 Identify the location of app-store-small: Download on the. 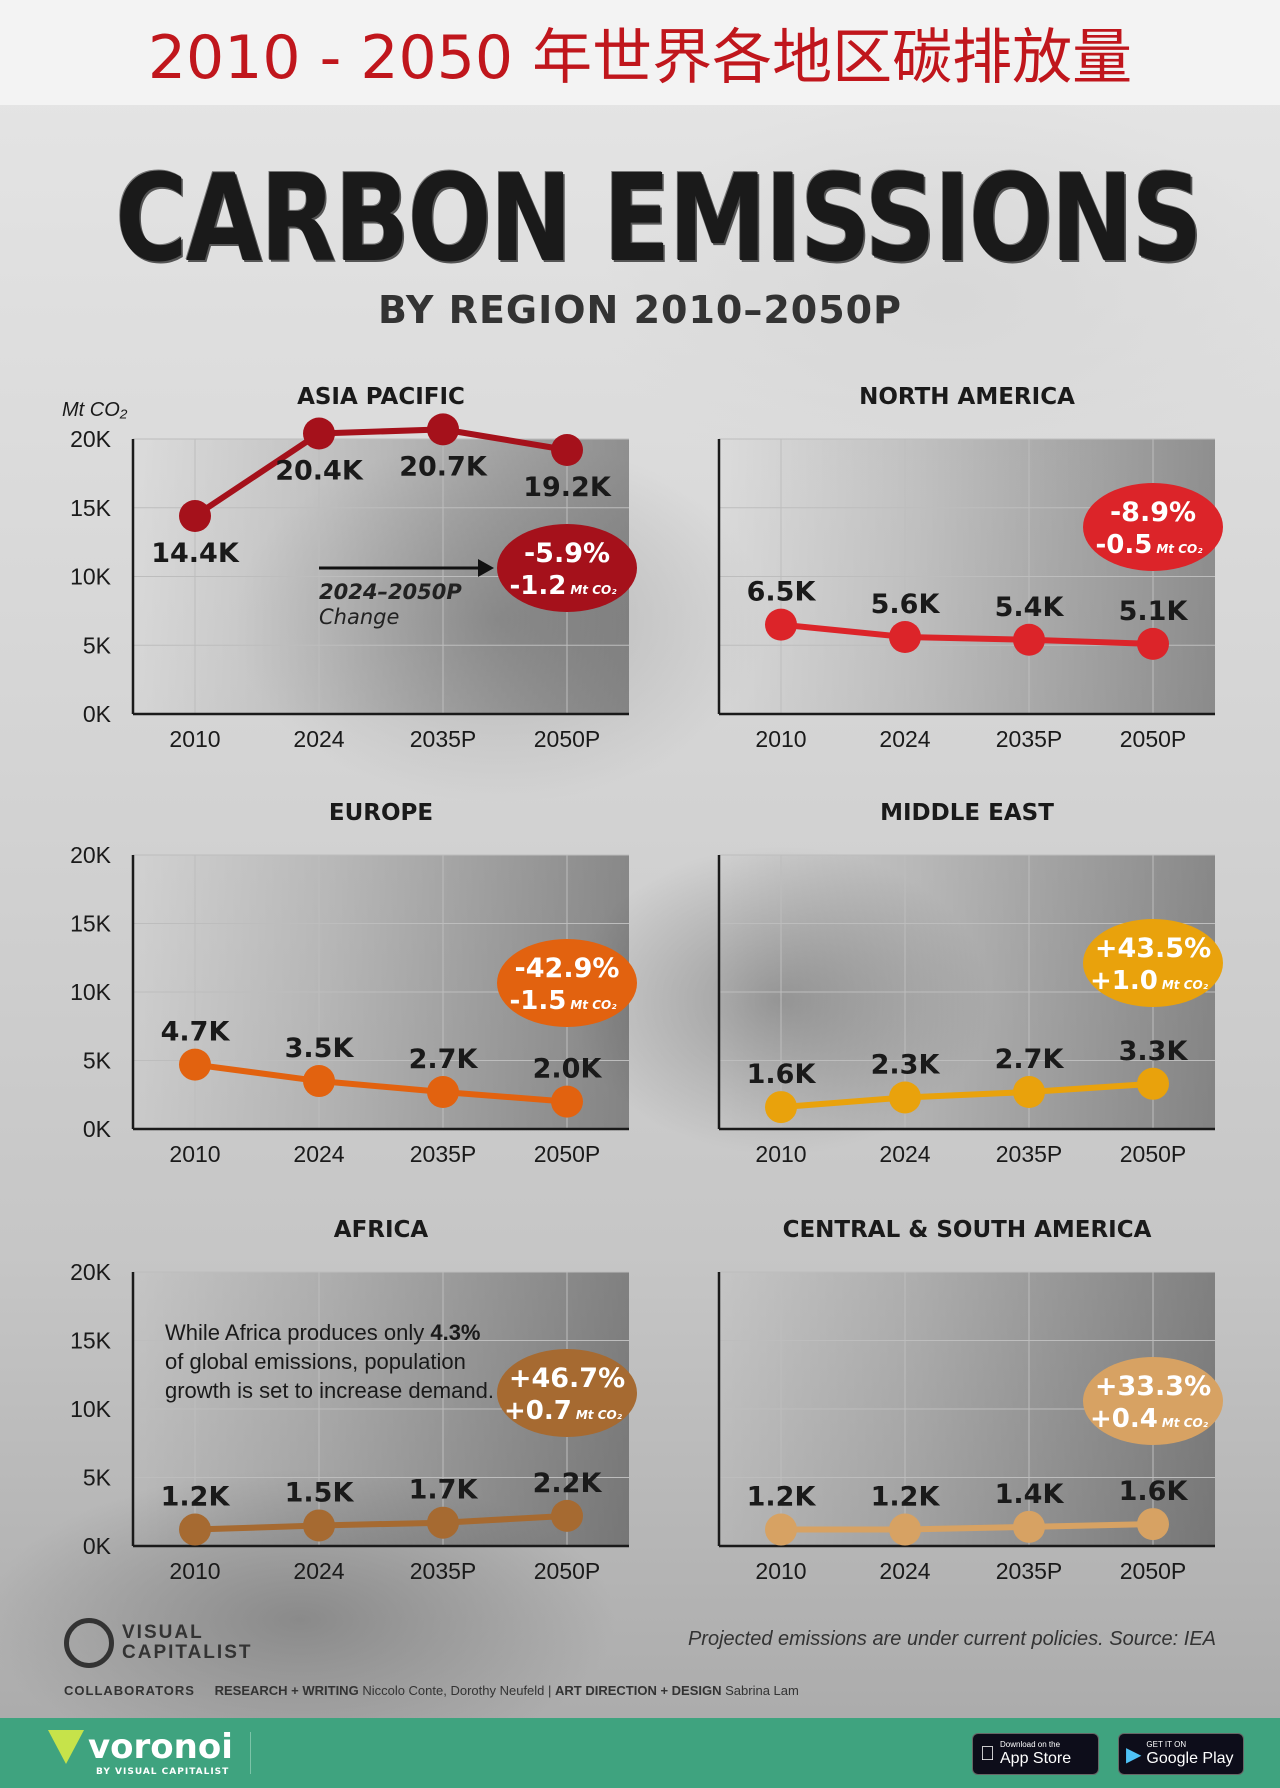
(1022, 1744).